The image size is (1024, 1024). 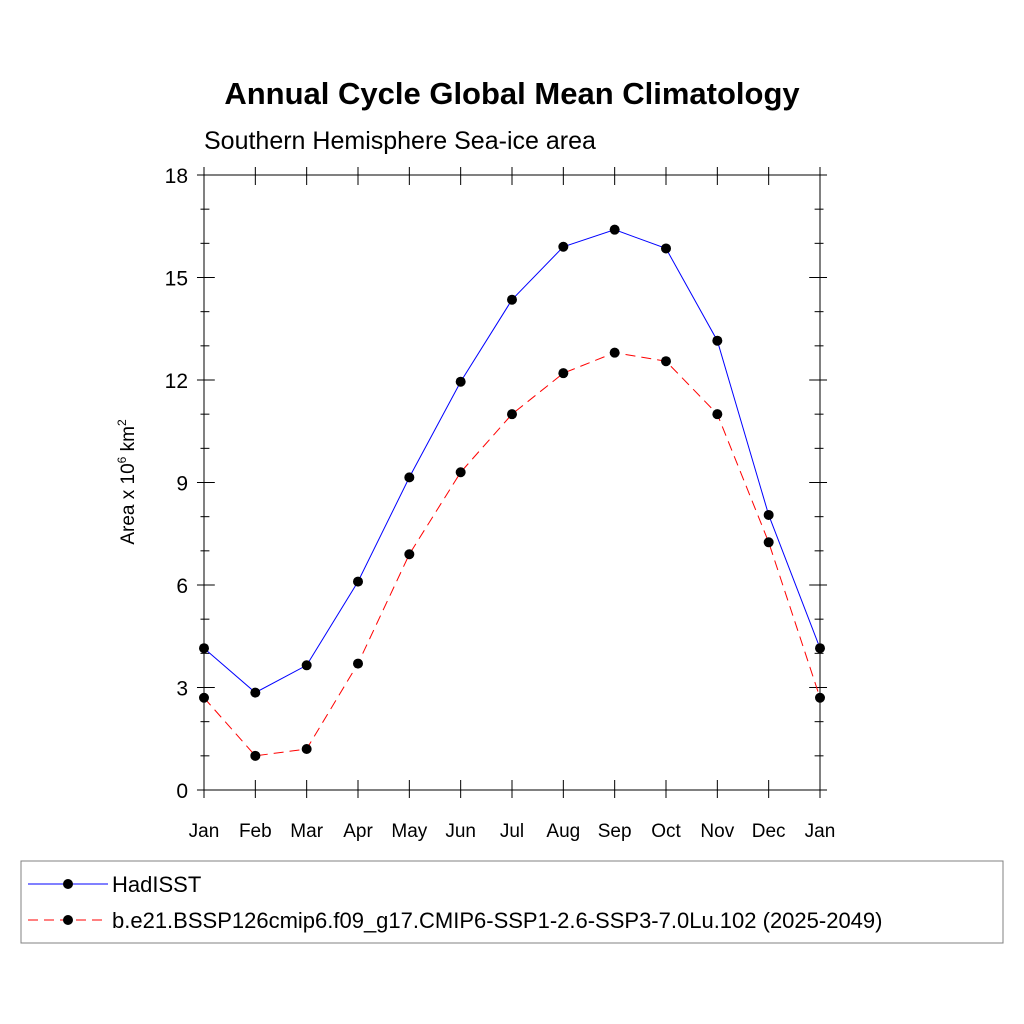 I want to click on x-tick-label: Mar, so click(x=306, y=831).